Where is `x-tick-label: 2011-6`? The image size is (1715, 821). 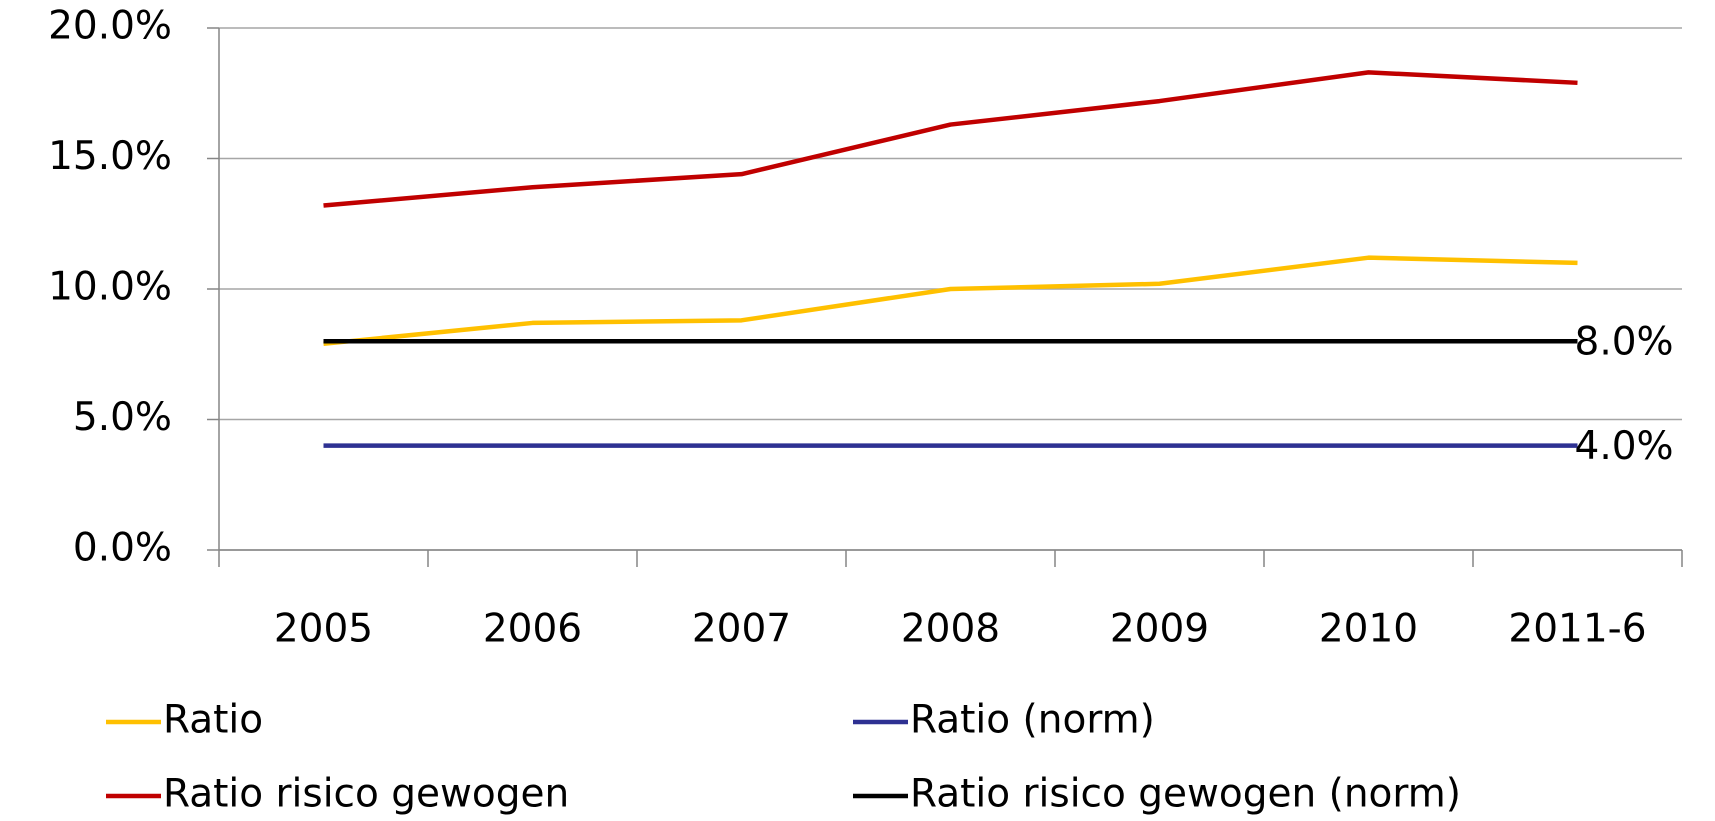
x-tick-label: 2011-6 is located at coordinates (1577, 629).